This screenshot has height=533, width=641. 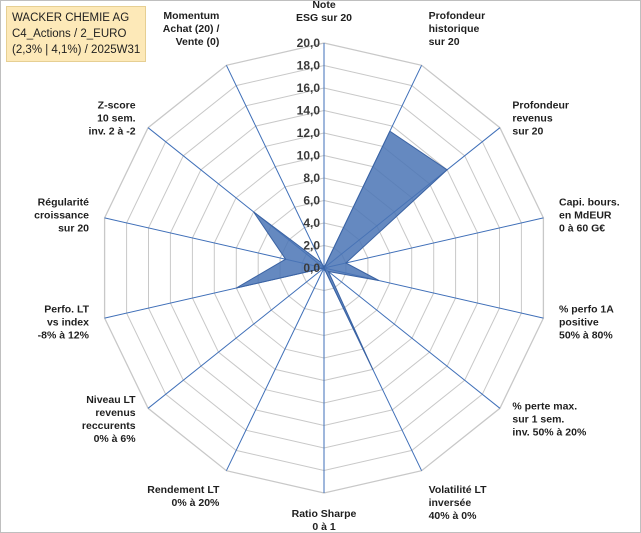 What do you see at coordinates (115, 439) in the screenshot?
I see `axis-label-line: 0% à 6%` at bounding box center [115, 439].